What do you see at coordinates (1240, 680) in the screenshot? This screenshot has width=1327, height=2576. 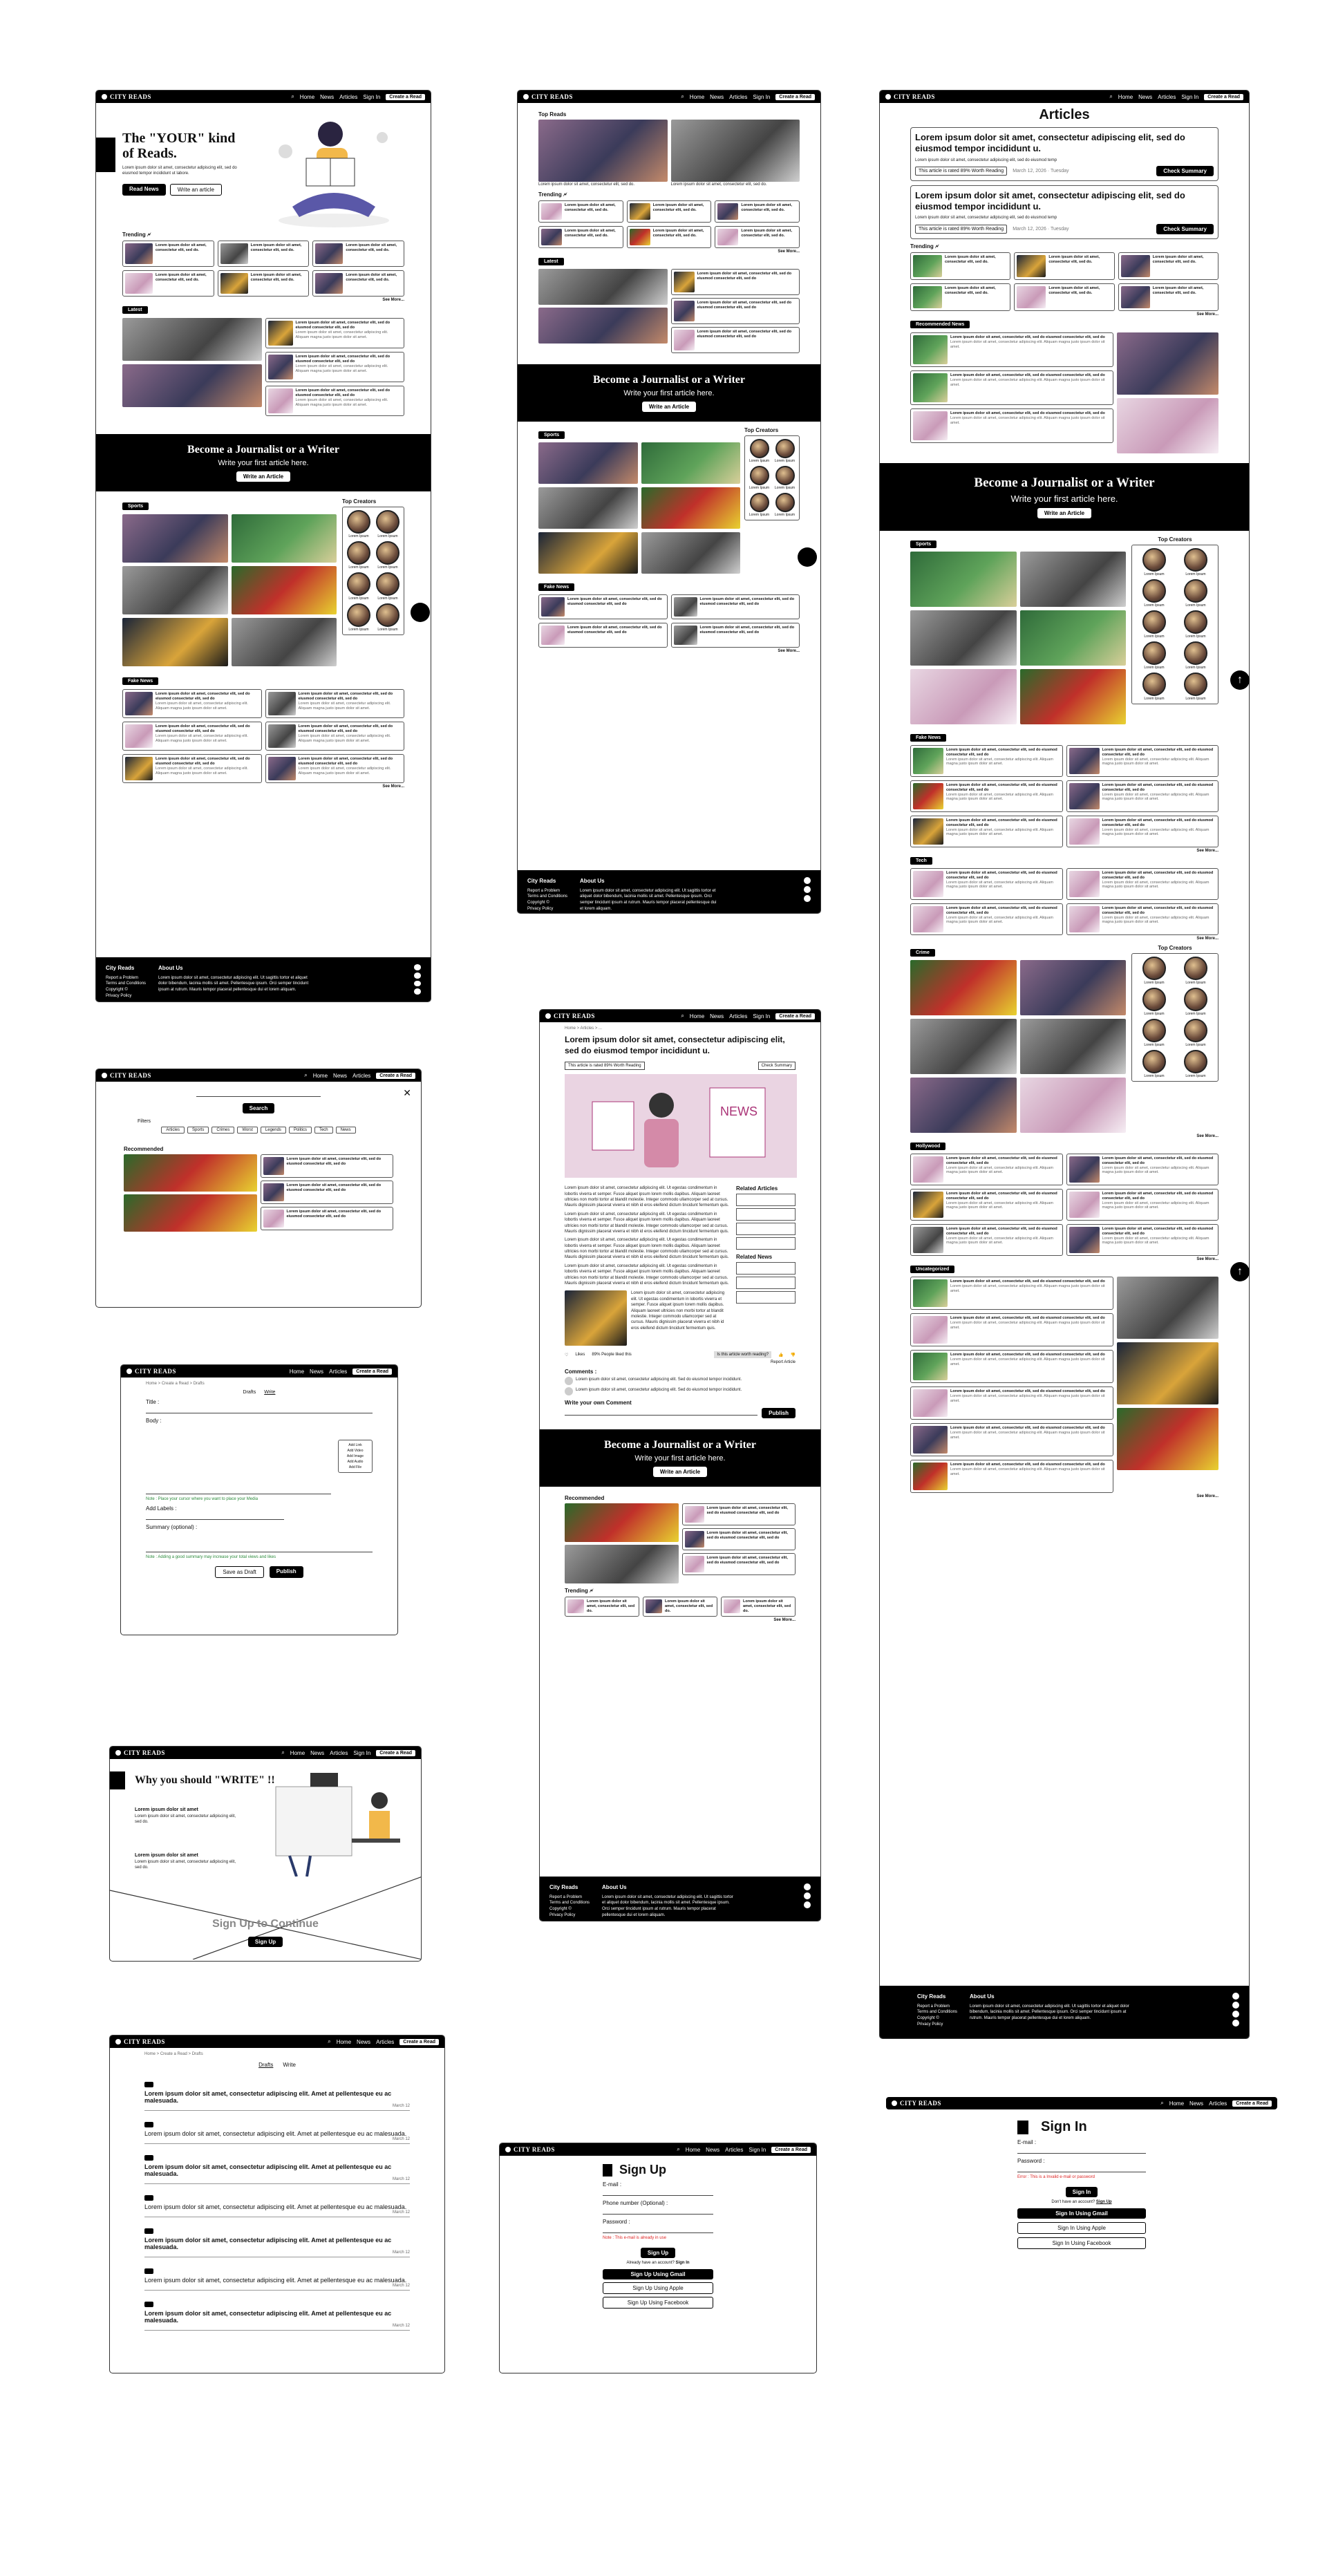 I see `scroll-up-button: ↑` at bounding box center [1240, 680].